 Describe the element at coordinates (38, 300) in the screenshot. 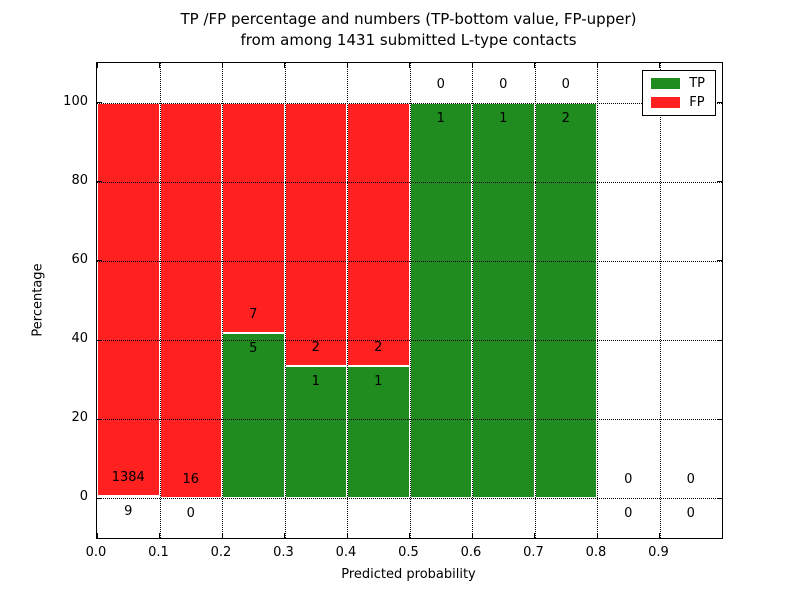

I see `y-axis-label: Percentage` at that location.